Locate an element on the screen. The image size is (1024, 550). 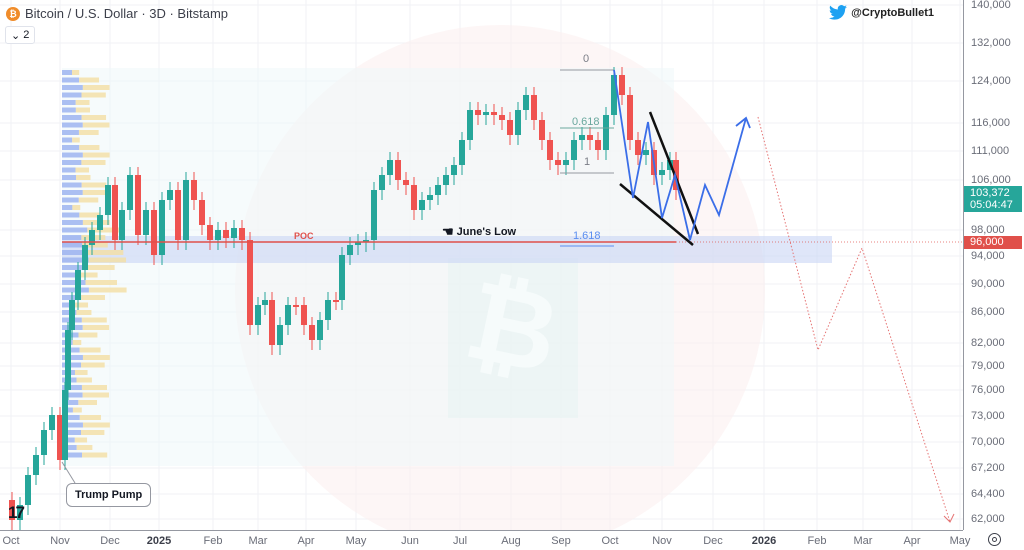
time-tick: Jun is located at coordinates (410, 541).